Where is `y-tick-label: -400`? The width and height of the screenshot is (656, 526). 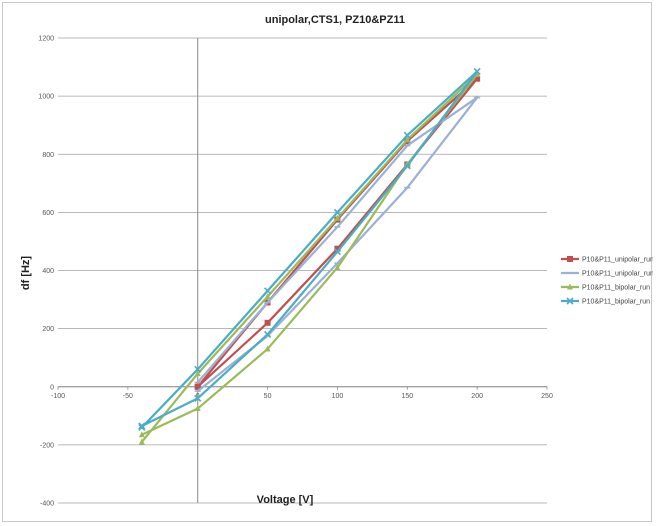 y-tick-label: -400 is located at coordinates (47, 504).